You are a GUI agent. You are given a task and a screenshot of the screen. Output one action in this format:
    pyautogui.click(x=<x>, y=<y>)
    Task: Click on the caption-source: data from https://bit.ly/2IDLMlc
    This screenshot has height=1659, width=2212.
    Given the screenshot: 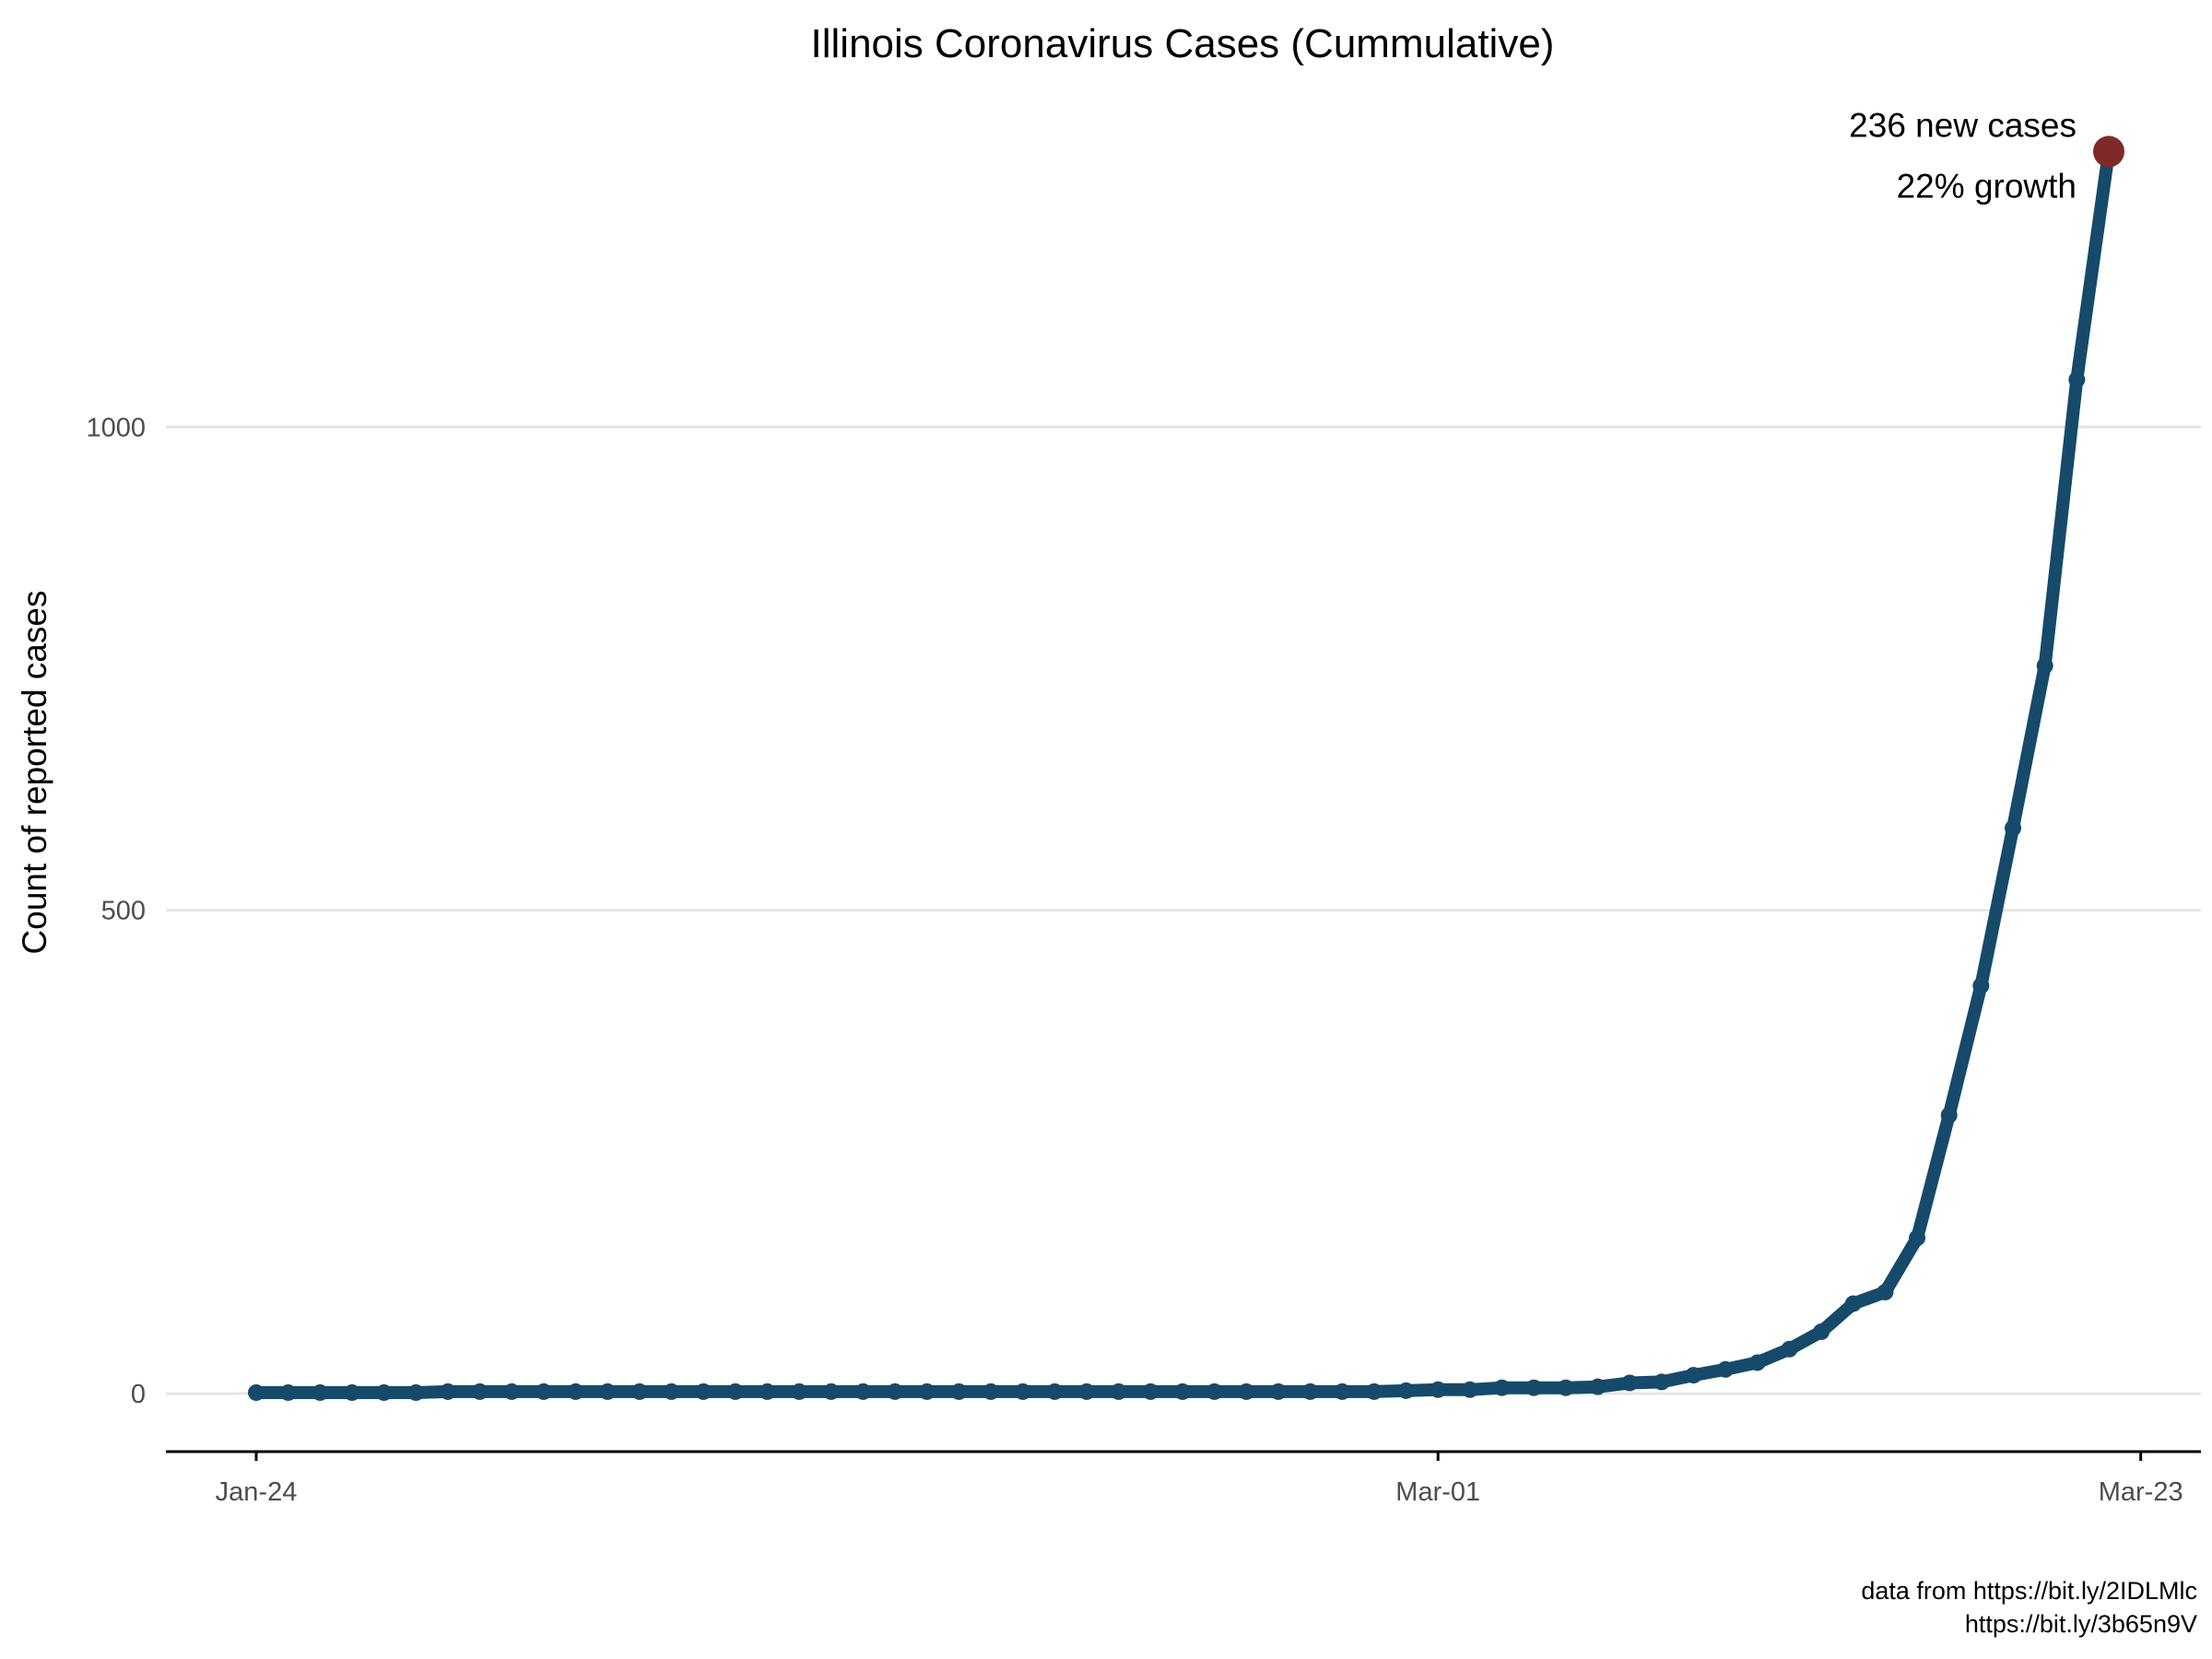 What is the action you would take?
    pyautogui.click(x=2029, y=1591)
    